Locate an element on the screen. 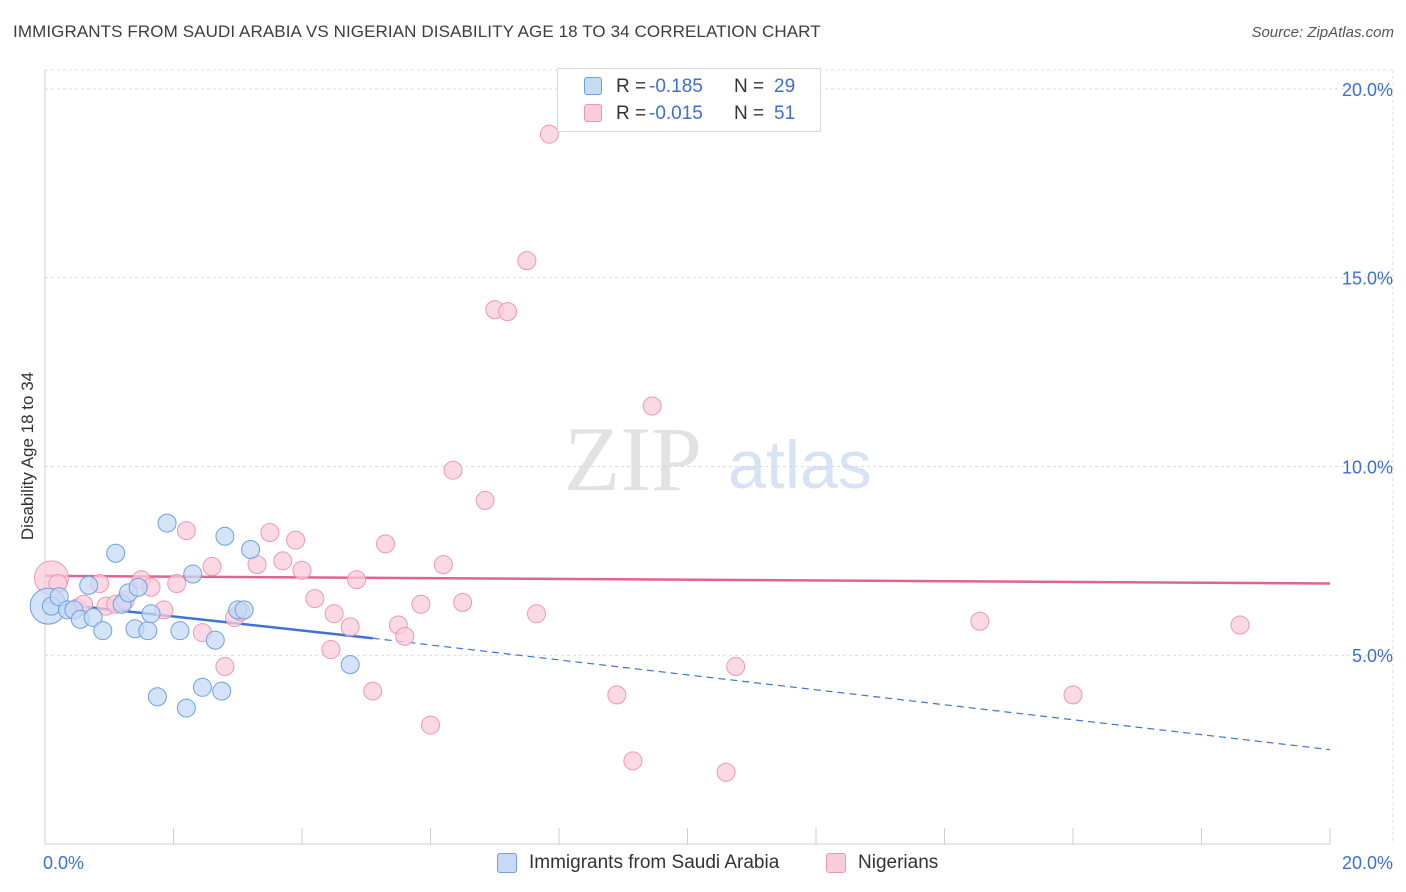 The image size is (1406, 892). x-tick-label: 0.0% is located at coordinates (63, 863).